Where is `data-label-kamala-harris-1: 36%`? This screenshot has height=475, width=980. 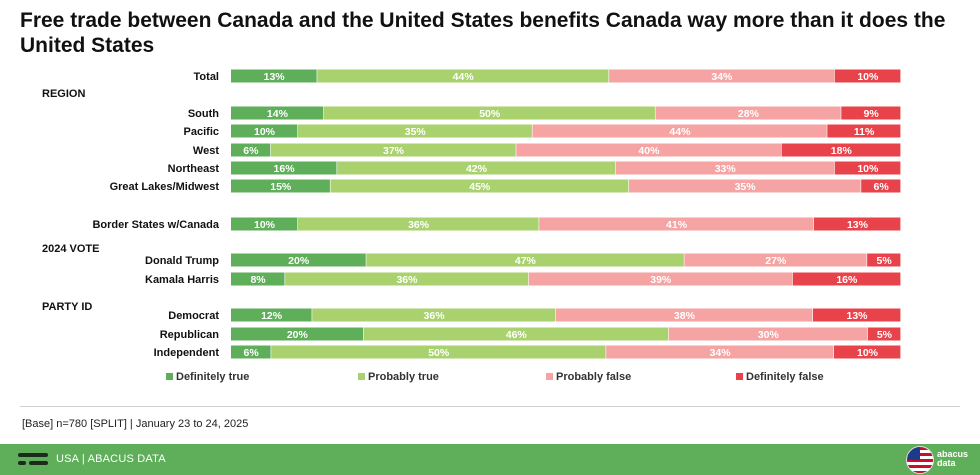 data-label-kamala-harris-1: 36% is located at coordinates (407, 280).